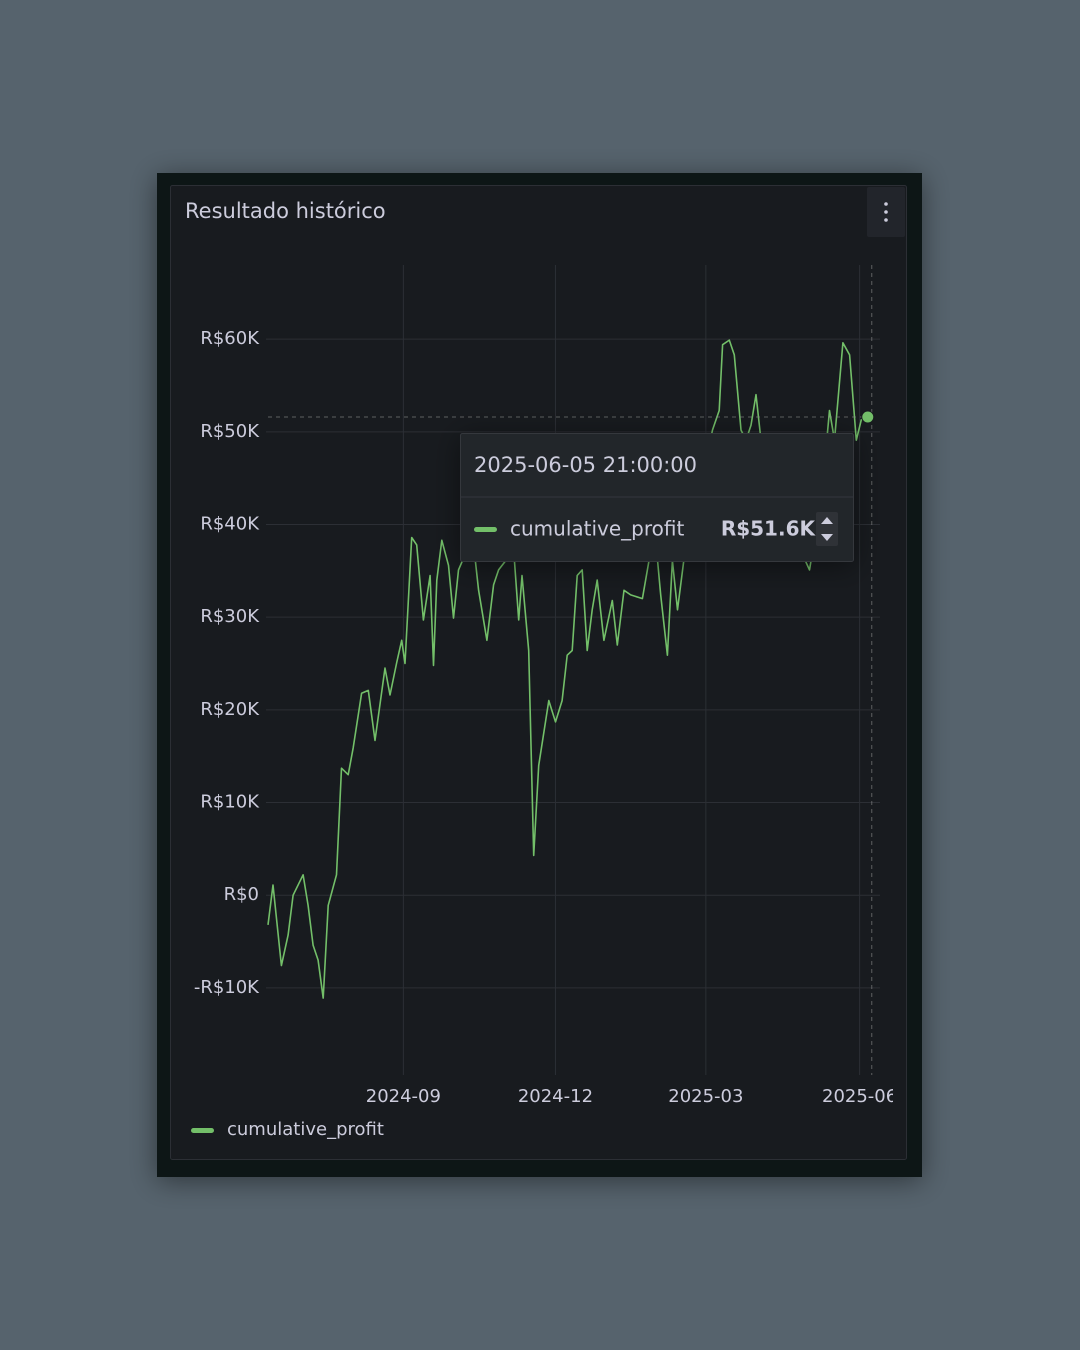  I want to click on tooltip-series: cumulative_profit, so click(597, 529).